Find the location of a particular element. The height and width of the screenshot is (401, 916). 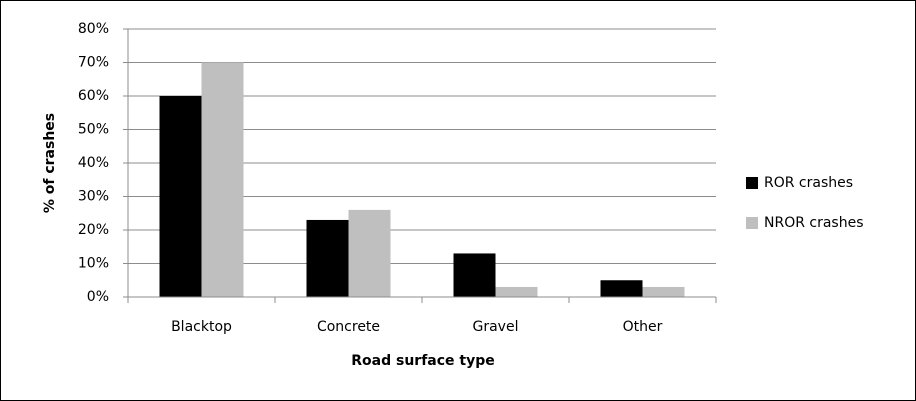

y-tick-label: 70% is located at coordinates (93, 63).